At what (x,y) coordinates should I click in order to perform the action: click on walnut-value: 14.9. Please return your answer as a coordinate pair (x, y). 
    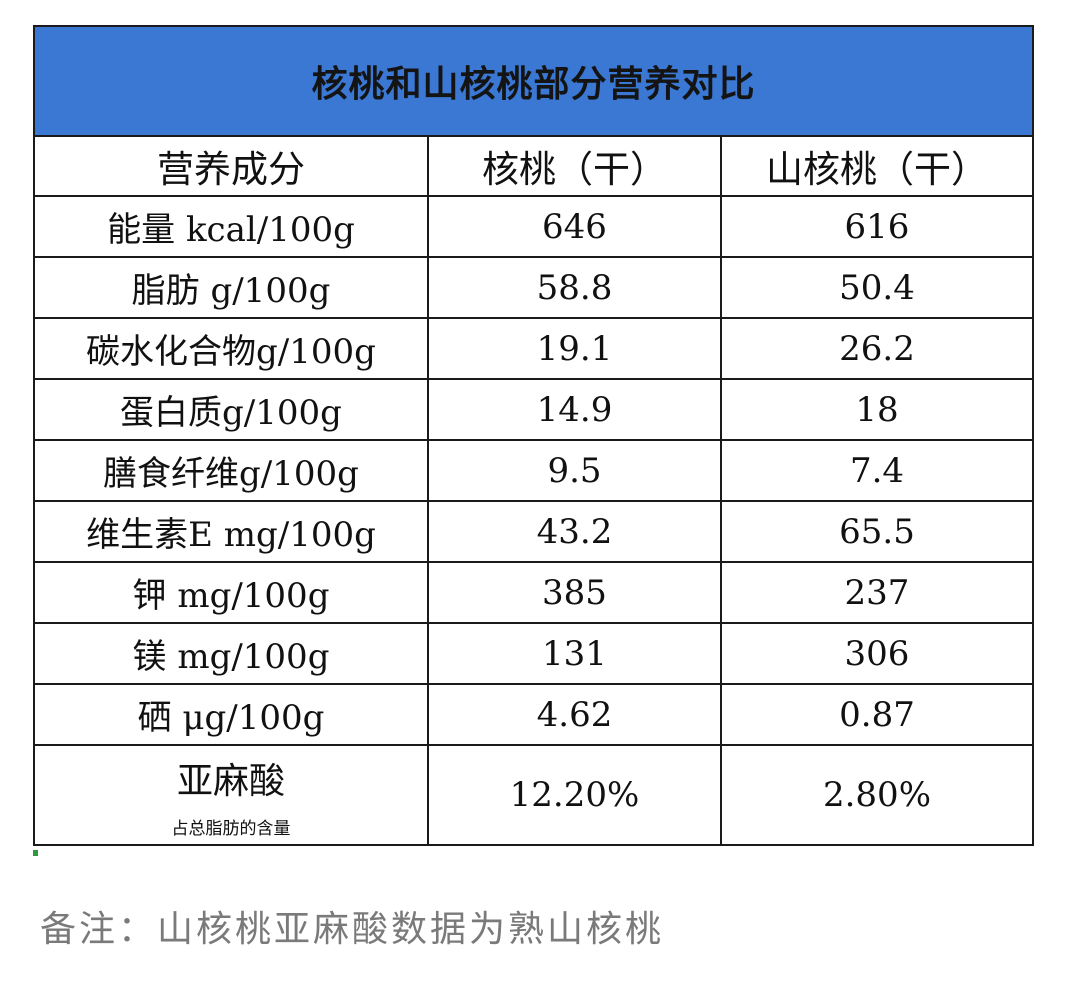
    Looking at the image, I should click on (574, 409).